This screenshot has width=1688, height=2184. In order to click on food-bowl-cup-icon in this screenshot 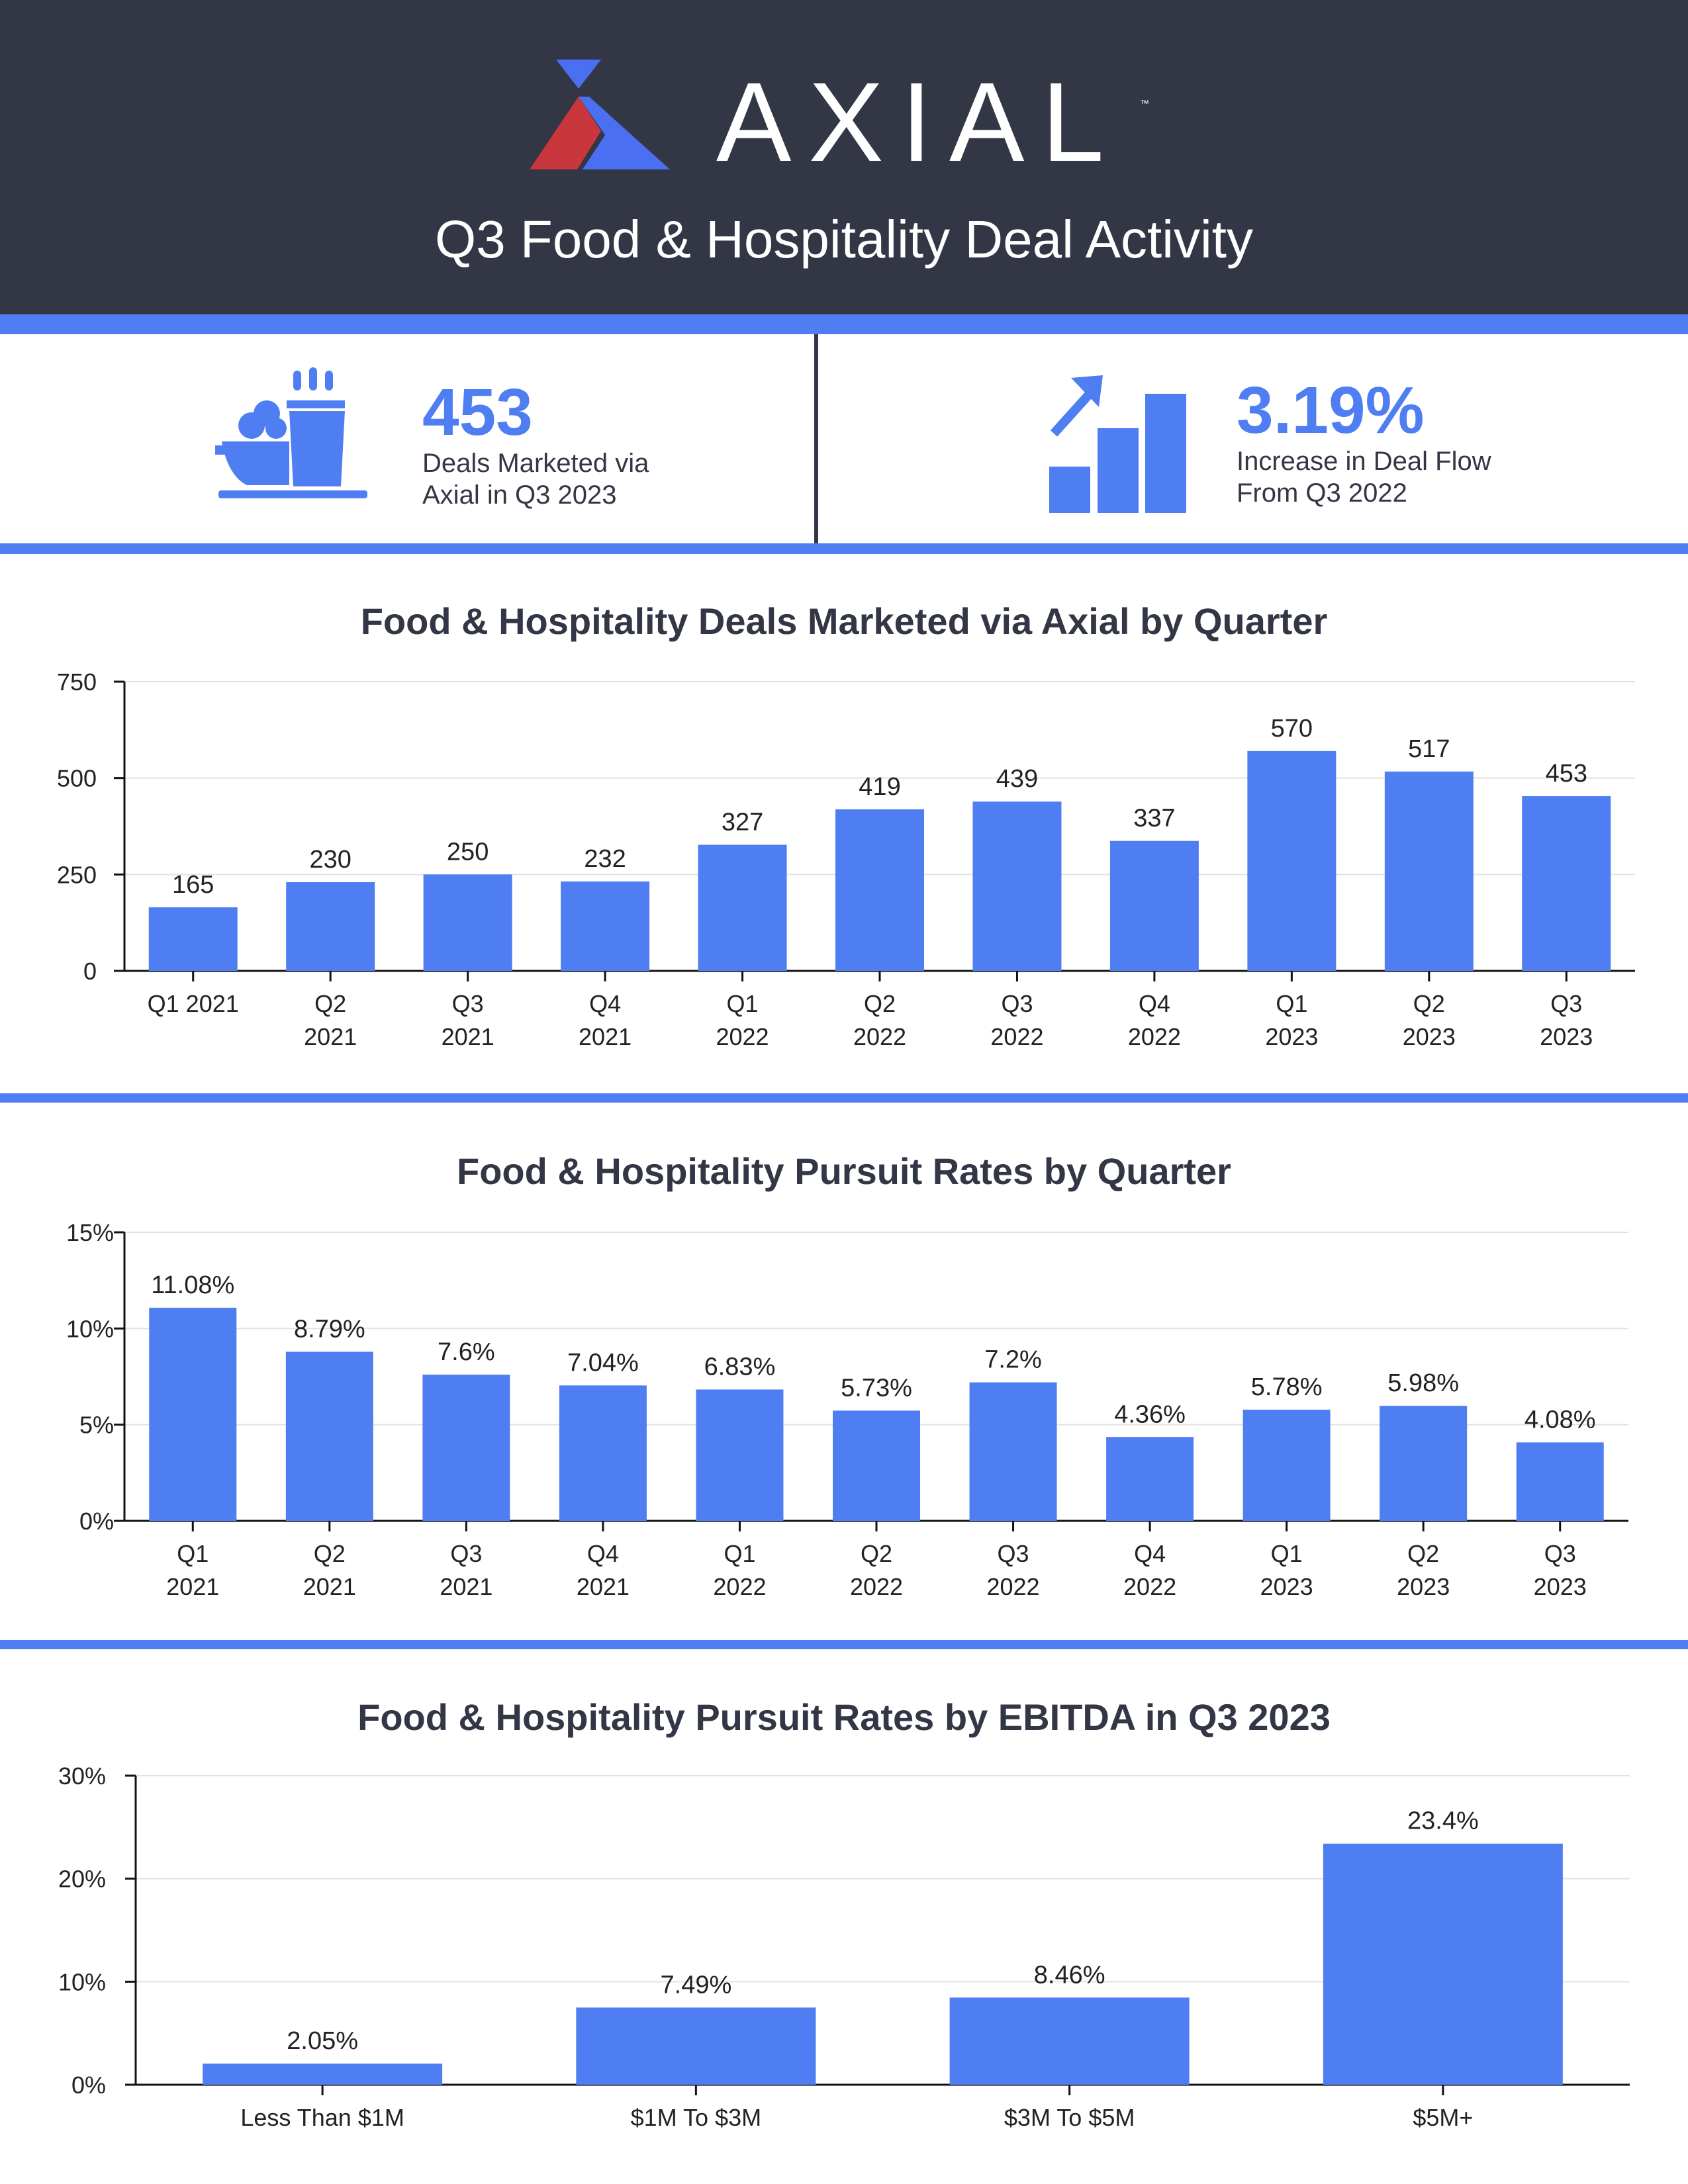, I will do `click(291, 432)`.